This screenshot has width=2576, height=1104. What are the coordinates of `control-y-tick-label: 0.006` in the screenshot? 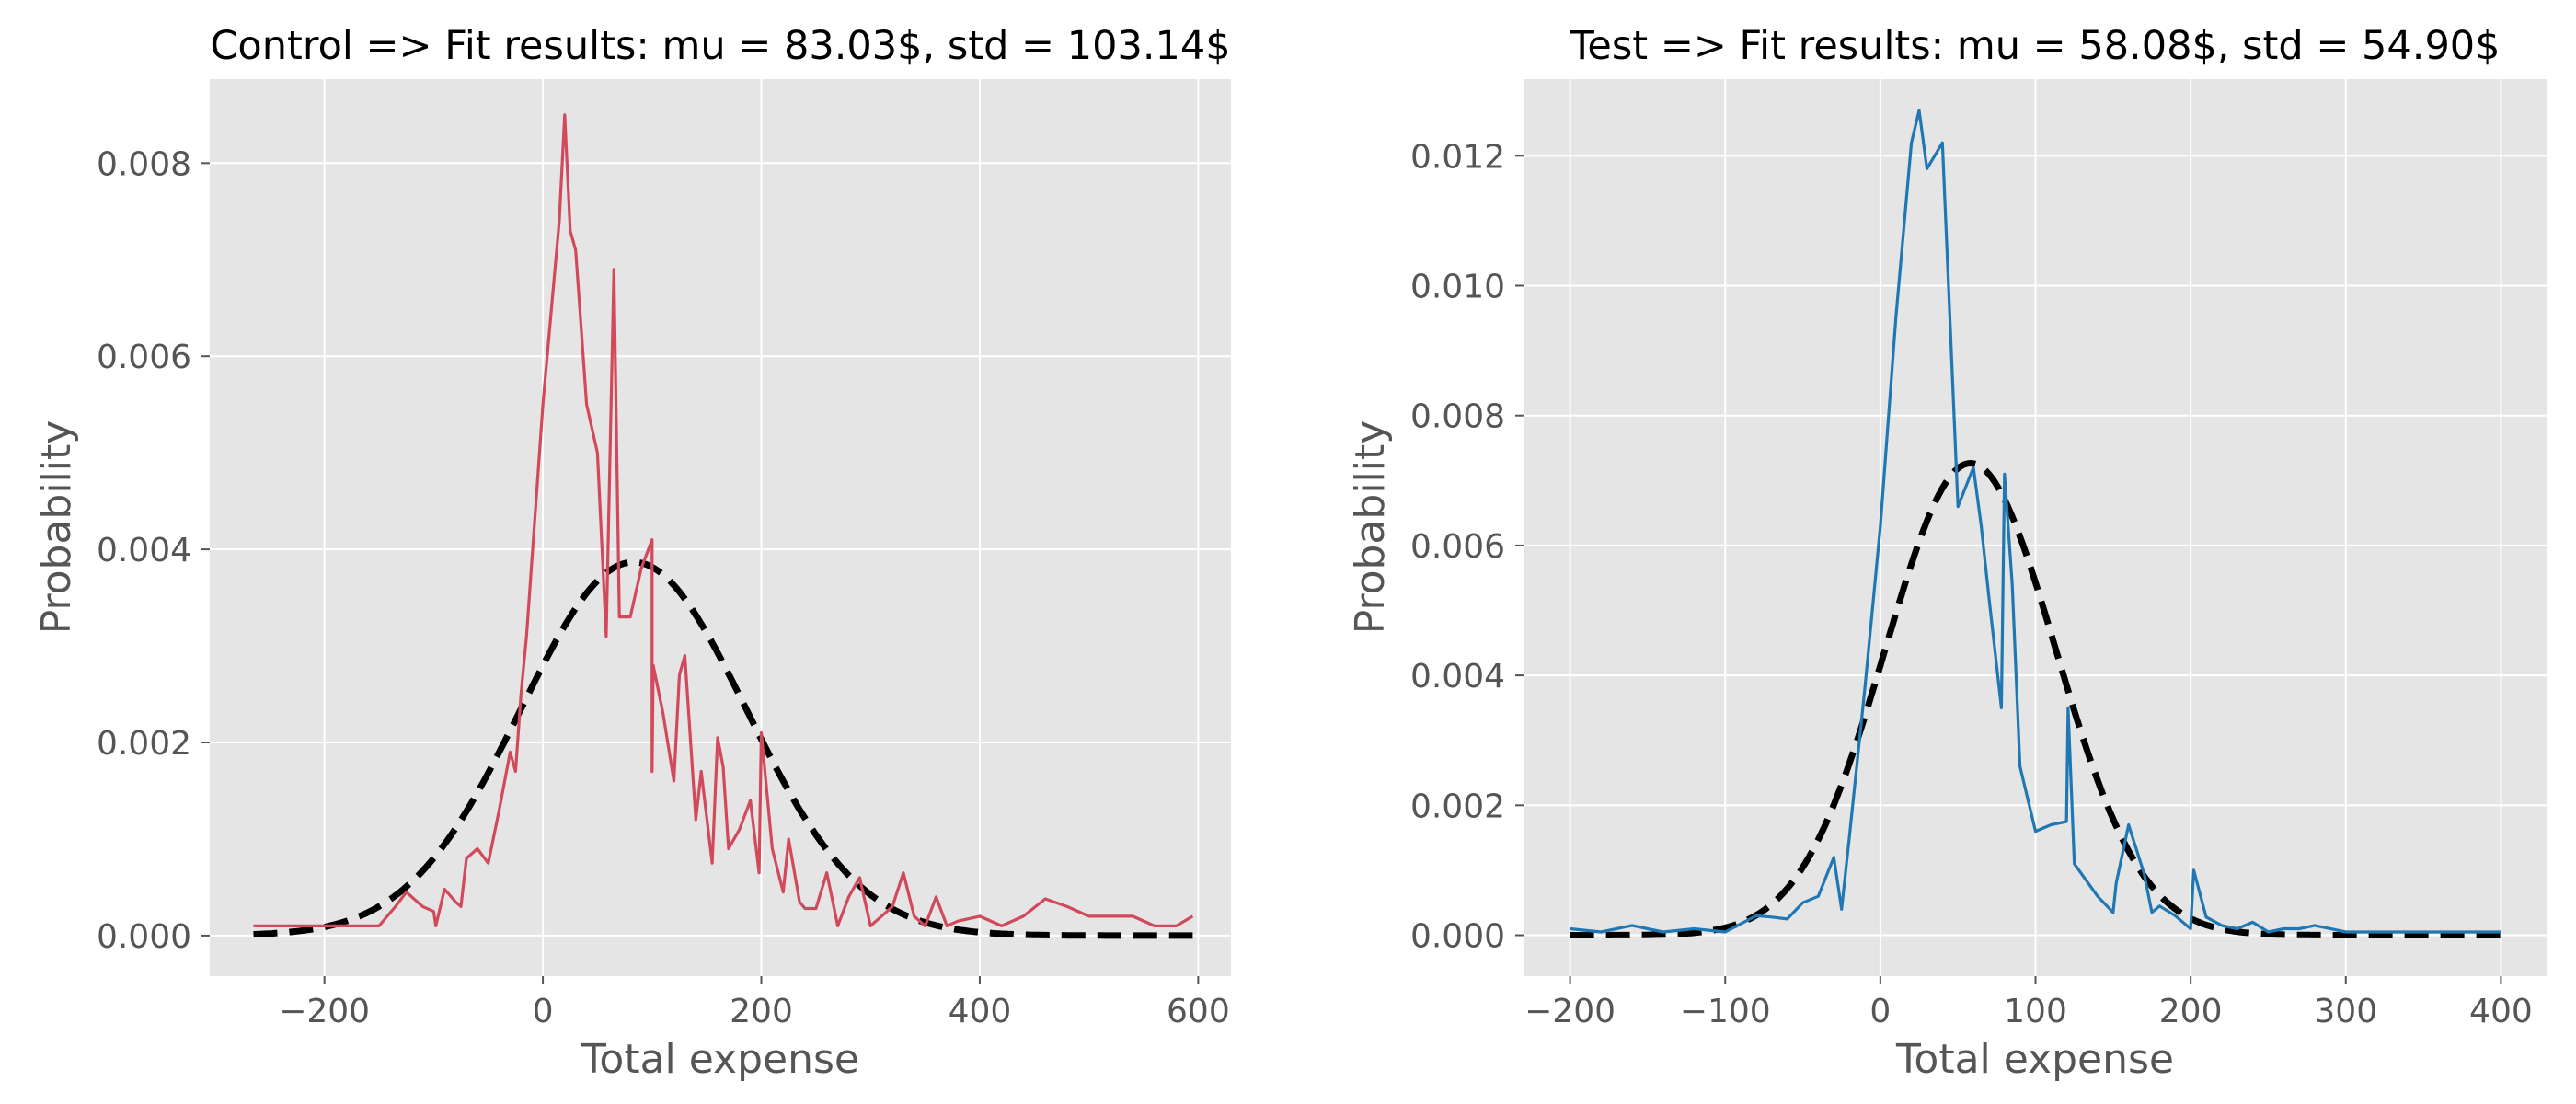 It's located at (144, 357).